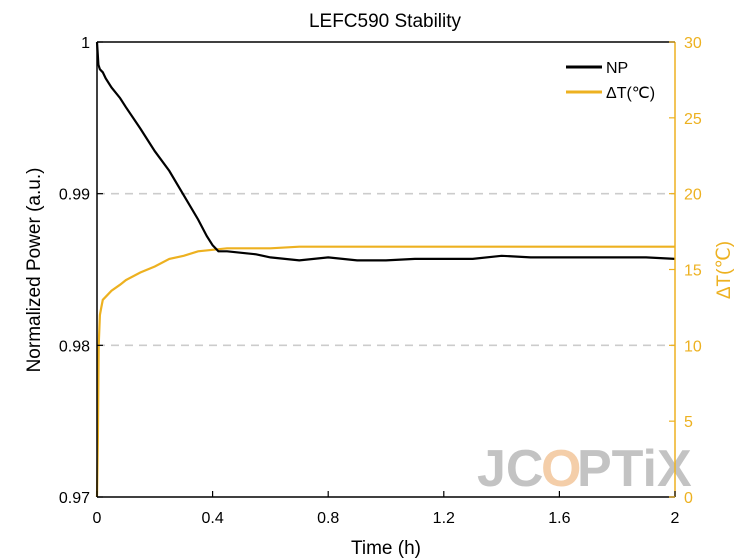 This screenshot has height=560, width=747. What do you see at coordinates (510, 469) in the screenshot?
I see `svg-text: JC` at bounding box center [510, 469].